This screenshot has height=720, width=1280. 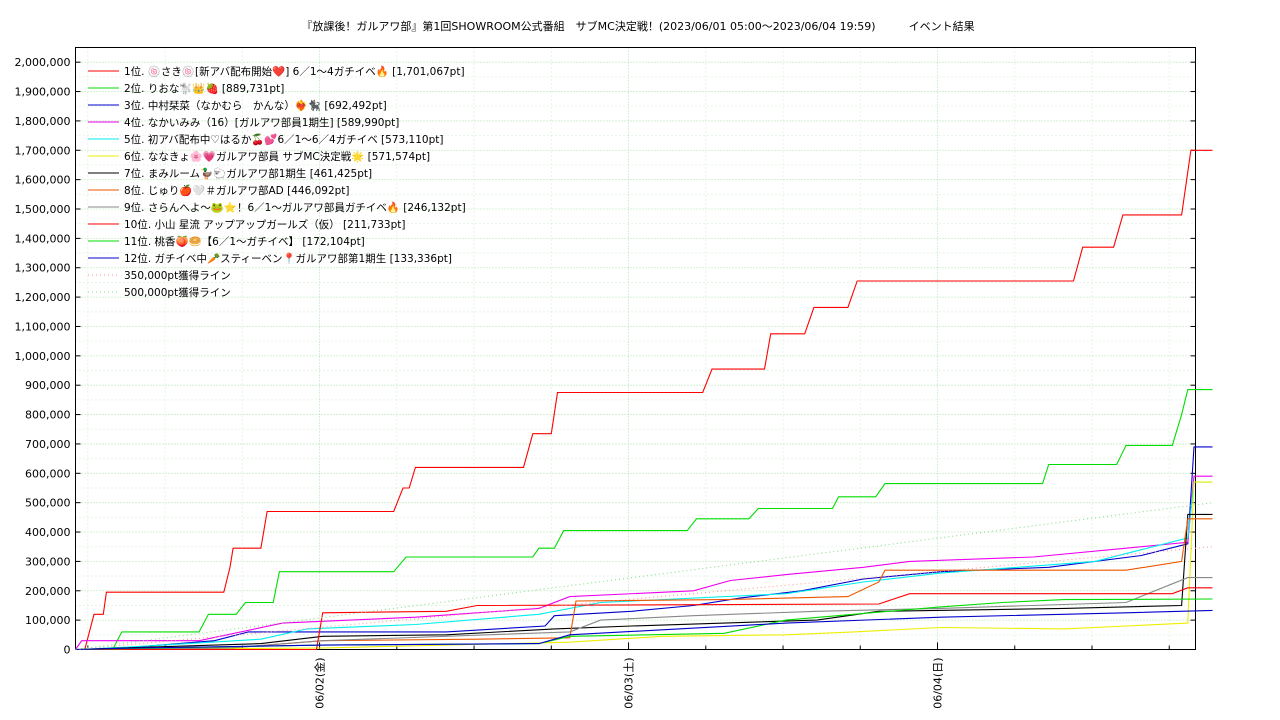 What do you see at coordinates (283, 139) in the screenshot?
I see `legend-entry: 5位. 初アバ配布中♡はるか🍒💕6／1〜6／4ガチイベ [573,110pt]` at bounding box center [283, 139].